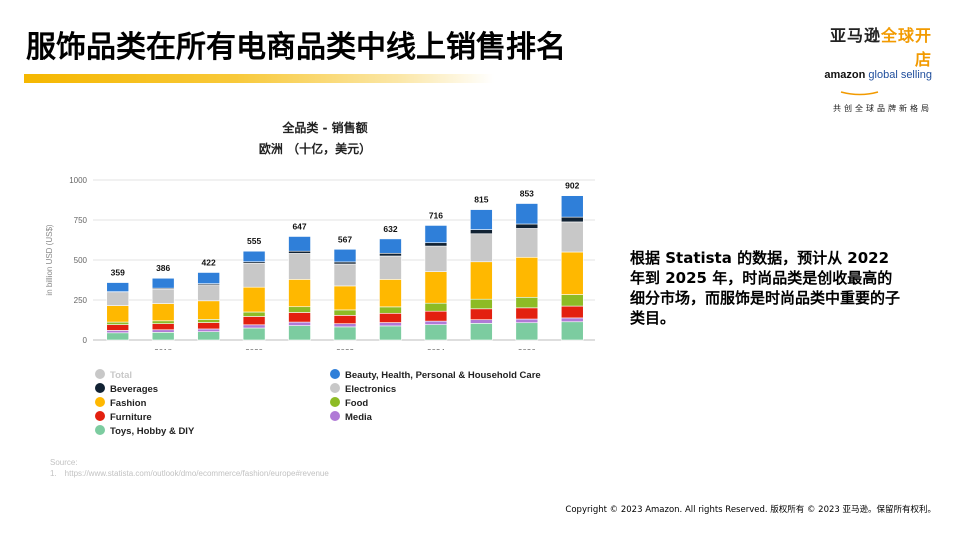 This screenshot has width=960, height=540. Describe the element at coordinates (845, 75) in the screenshot. I see `brand-en-amazon: amazon` at that location.